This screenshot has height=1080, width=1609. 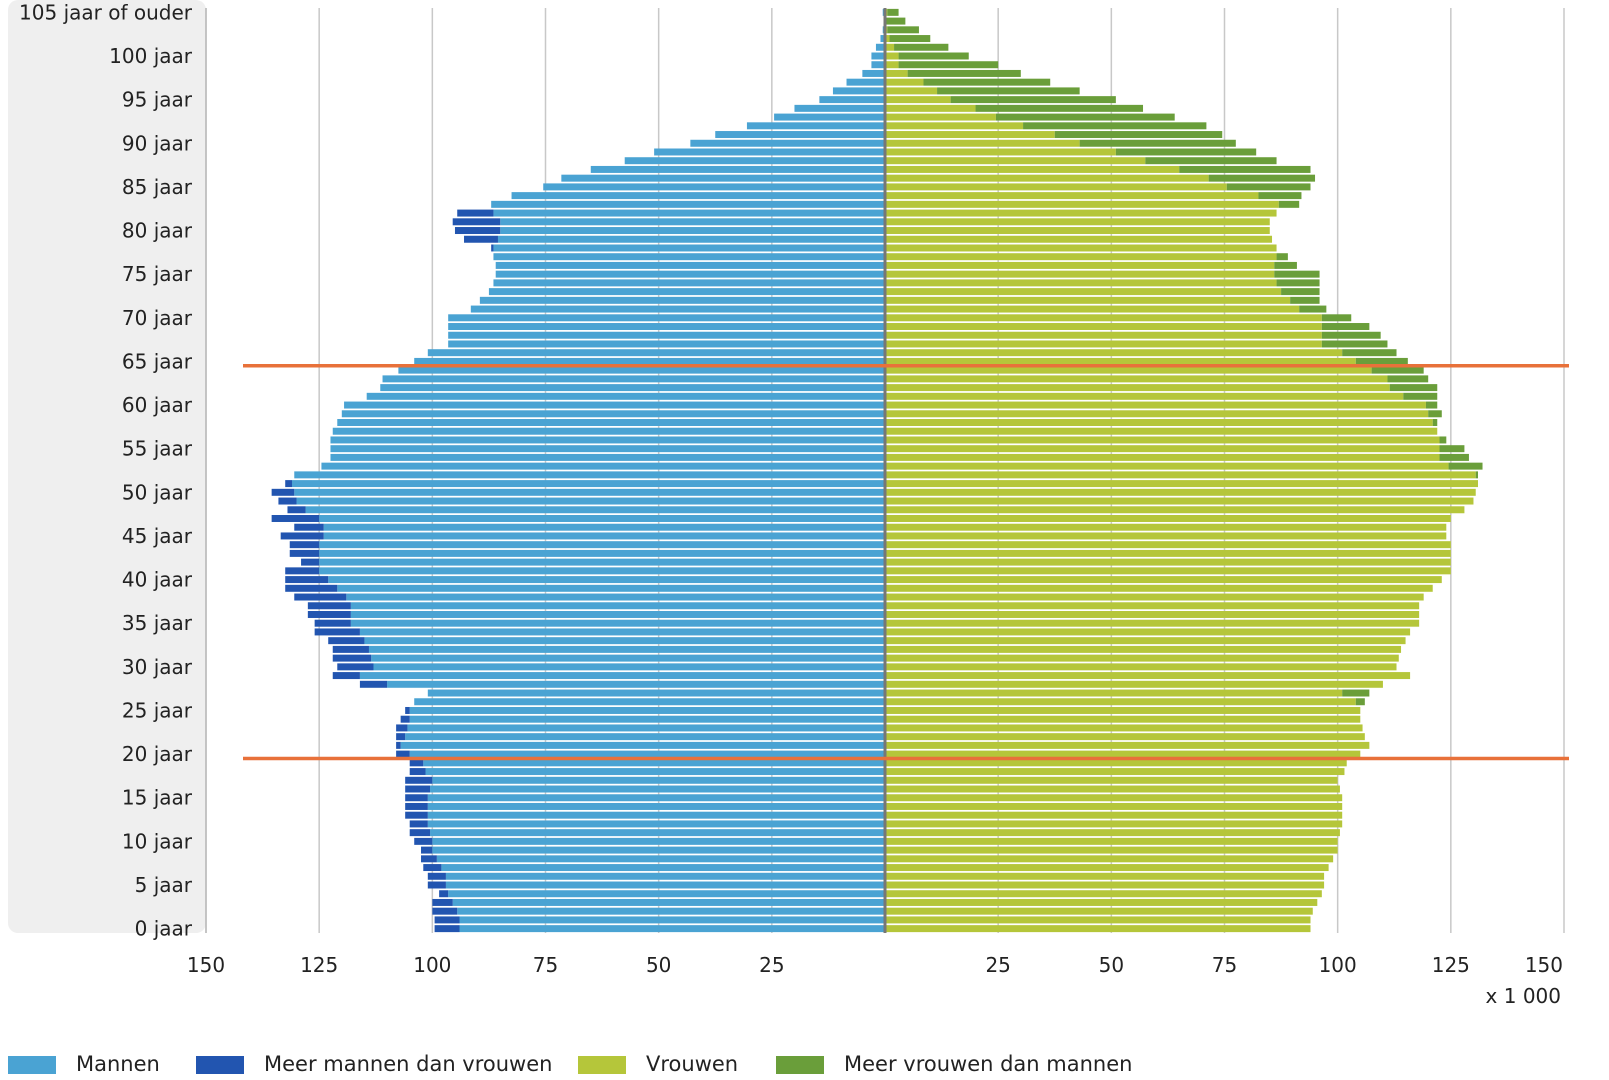 What do you see at coordinates (800, 1065) in the screenshot?
I see `legend-swatch-women-surplus` at bounding box center [800, 1065].